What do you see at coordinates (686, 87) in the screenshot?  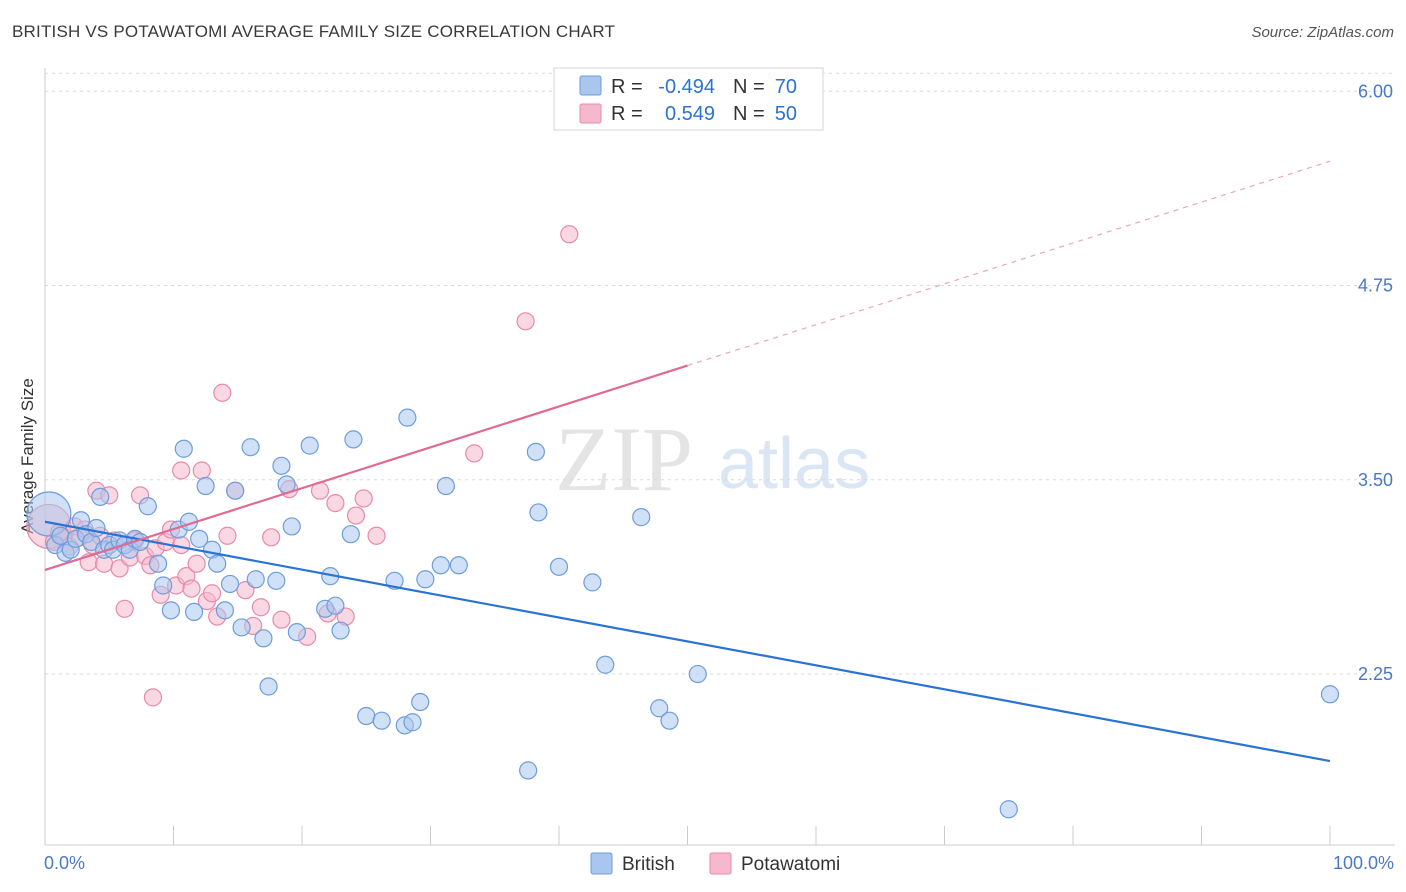 I see `legend-r-value-british: -0.494` at bounding box center [686, 87].